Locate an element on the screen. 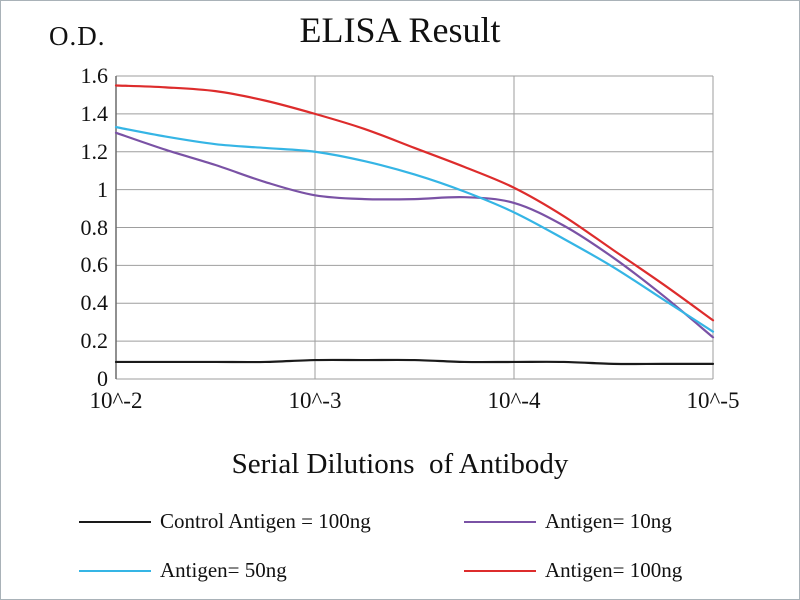 The image size is (800, 600). x-tick-label: 10^-3 is located at coordinates (315, 400).